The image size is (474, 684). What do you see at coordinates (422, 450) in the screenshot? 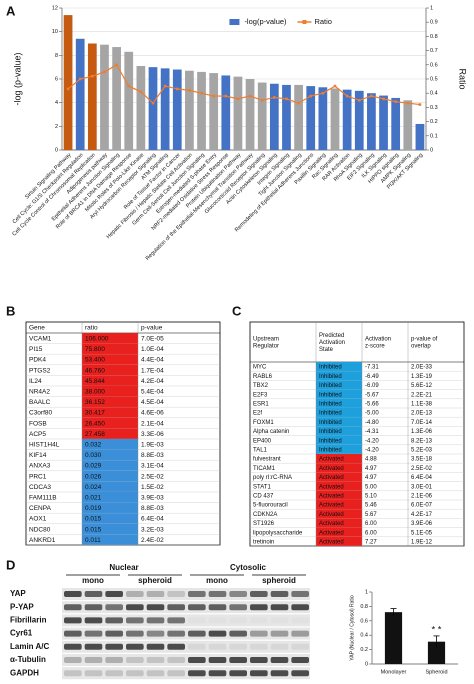
I see `table-cell: 5.2E-03` at bounding box center [422, 450].